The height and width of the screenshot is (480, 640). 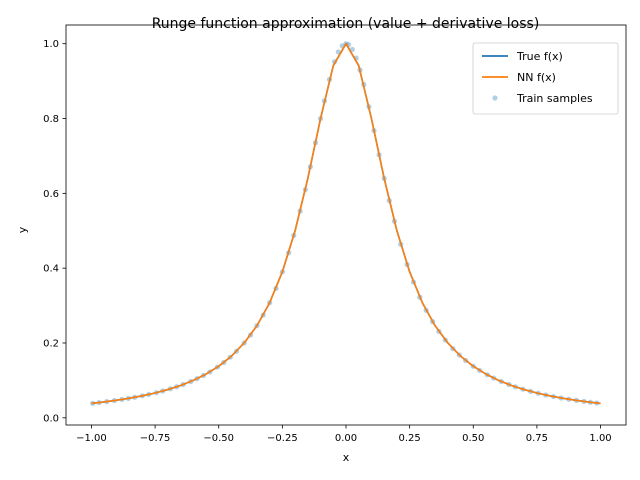 I want to click on x-tick-label: −0.25, so click(x=282, y=438).